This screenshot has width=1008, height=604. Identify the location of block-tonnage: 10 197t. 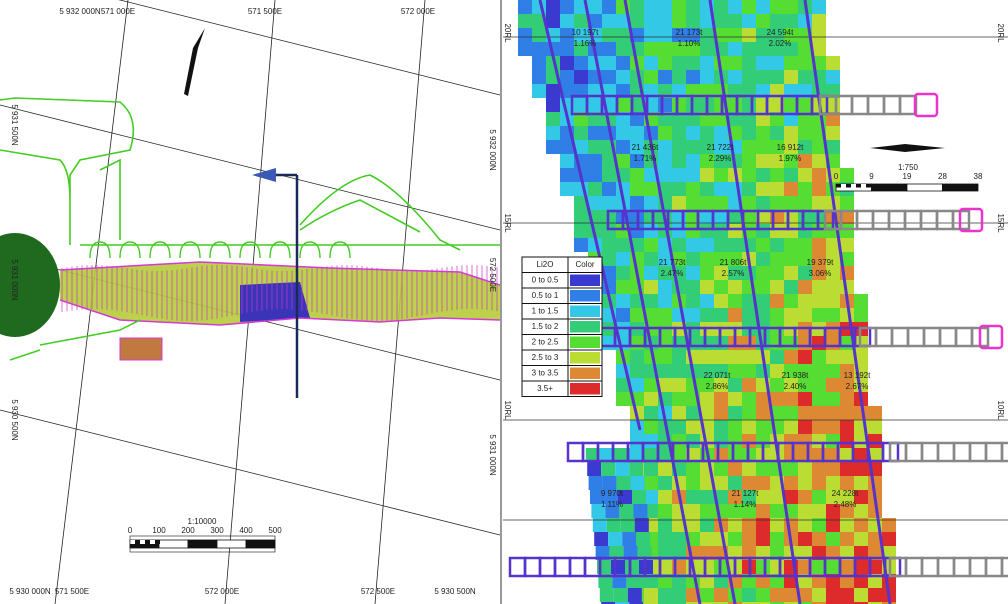
(585, 32).